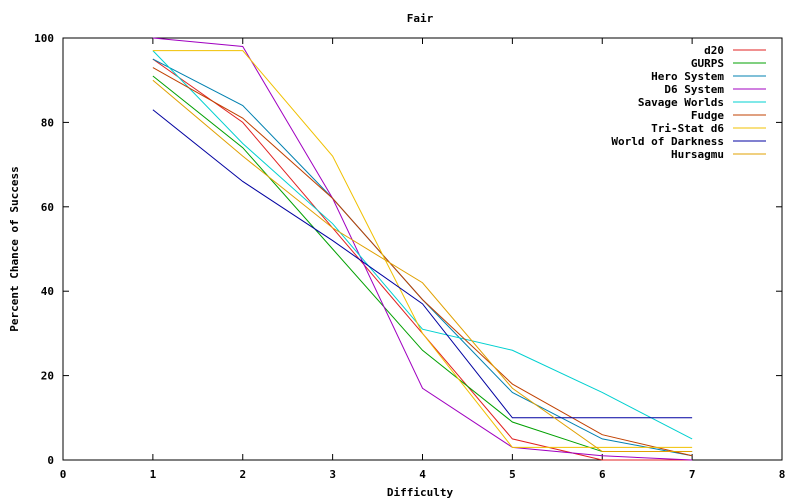  Describe the element at coordinates (782, 474) in the screenshot. I see `x-tick-label: 8` at that location.